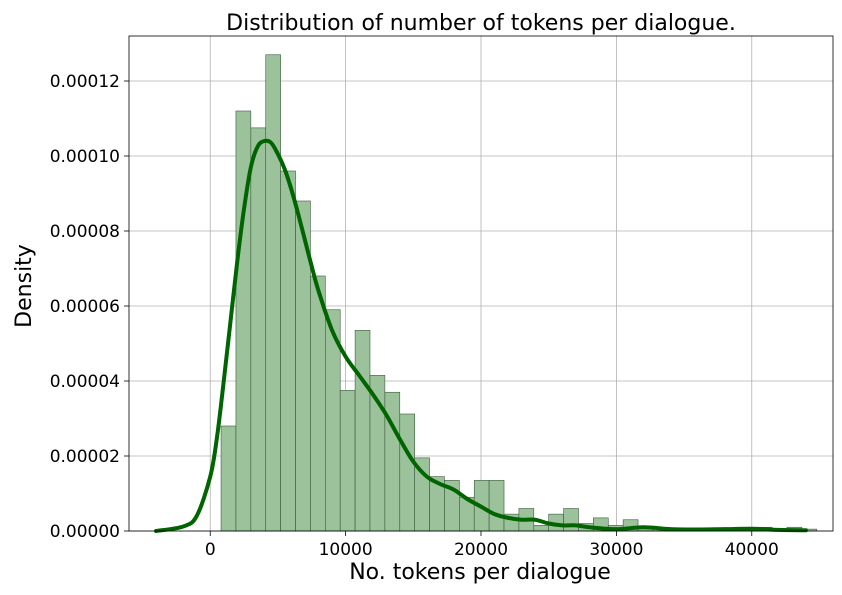  What do you see at coordinates (85, 532) in the screenshot?
I see `y-tick-label: 0.00000` at bounding box center [85, 532].